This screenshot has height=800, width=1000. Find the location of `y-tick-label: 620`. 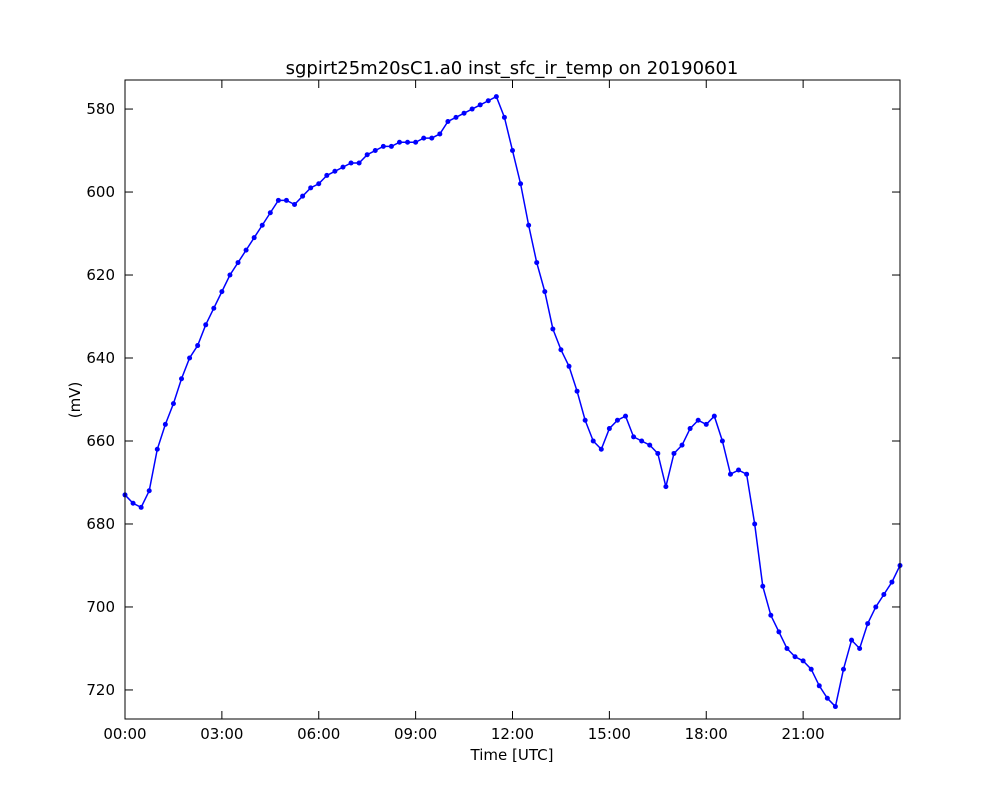

y-tick-label: 620 is located at coordinates (100, 275).